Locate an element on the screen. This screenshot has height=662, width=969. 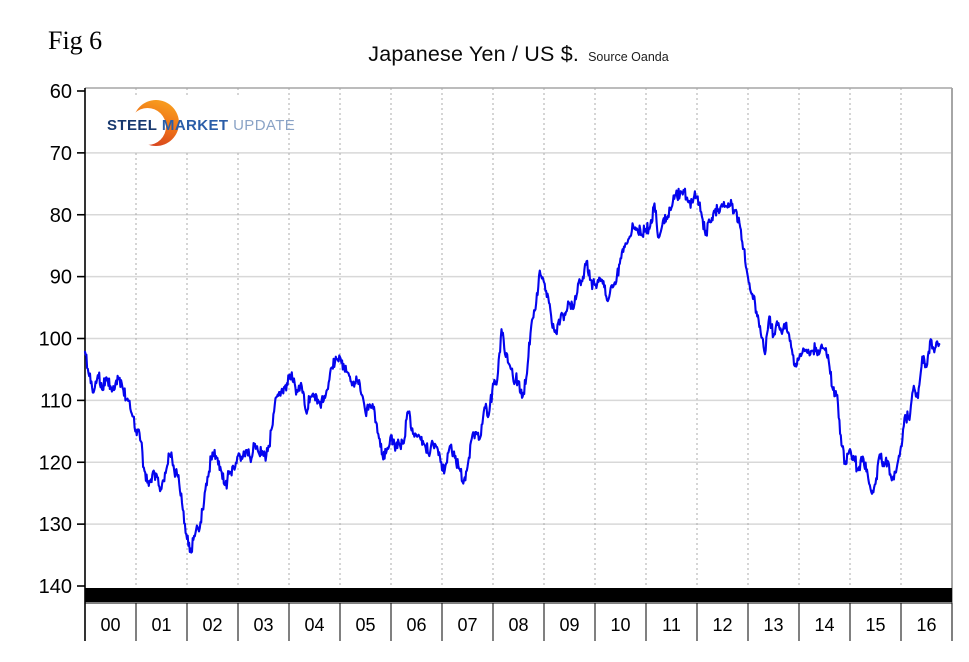
x-year-label: 01 is located at coordinates (161, 625).